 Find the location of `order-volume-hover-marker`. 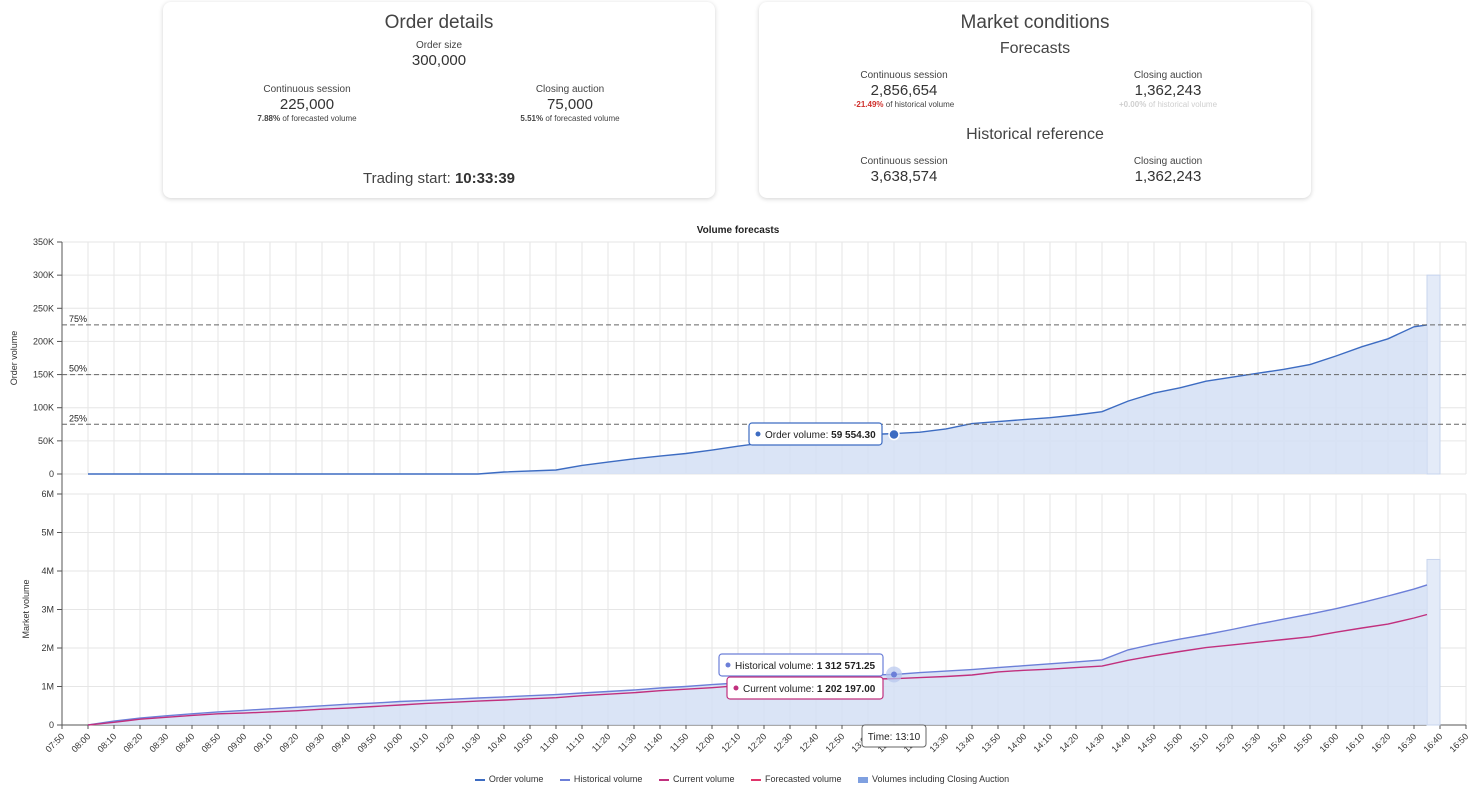

order-volume-hover-marker is located at coordinates (894, 434).